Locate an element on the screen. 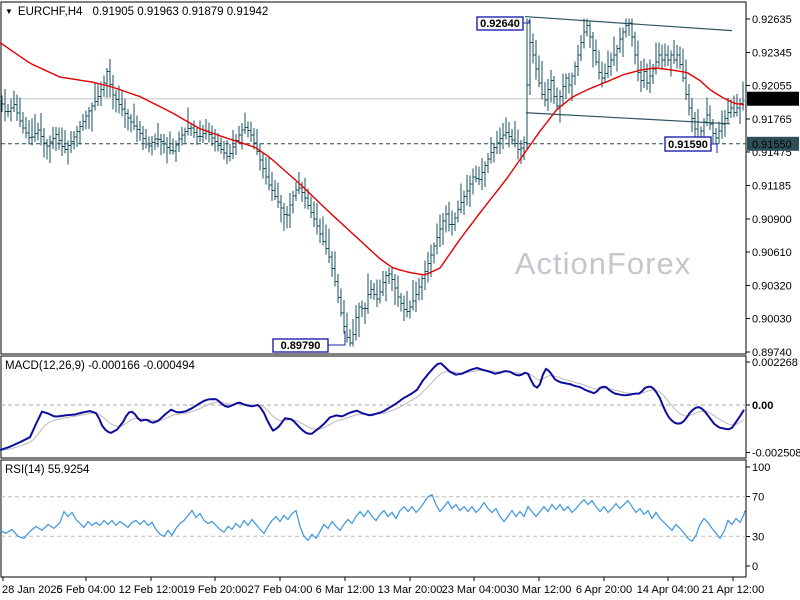 The image size is (800, 600). y-axis-label: 0.92345 is located at coordinates (772, 53).